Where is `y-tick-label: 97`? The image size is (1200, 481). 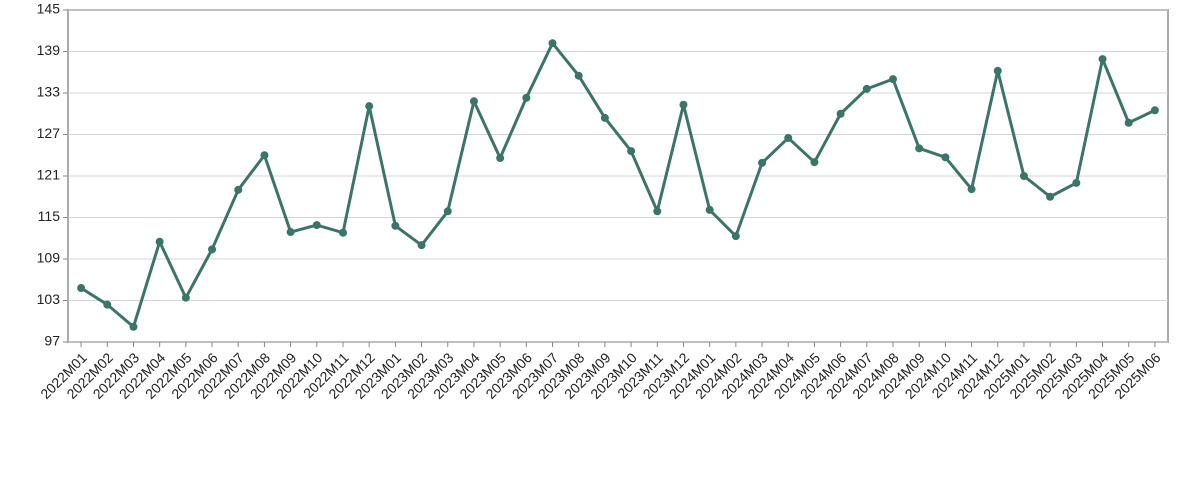
y-tick-label: 97 is located at coordinates (52, 341).